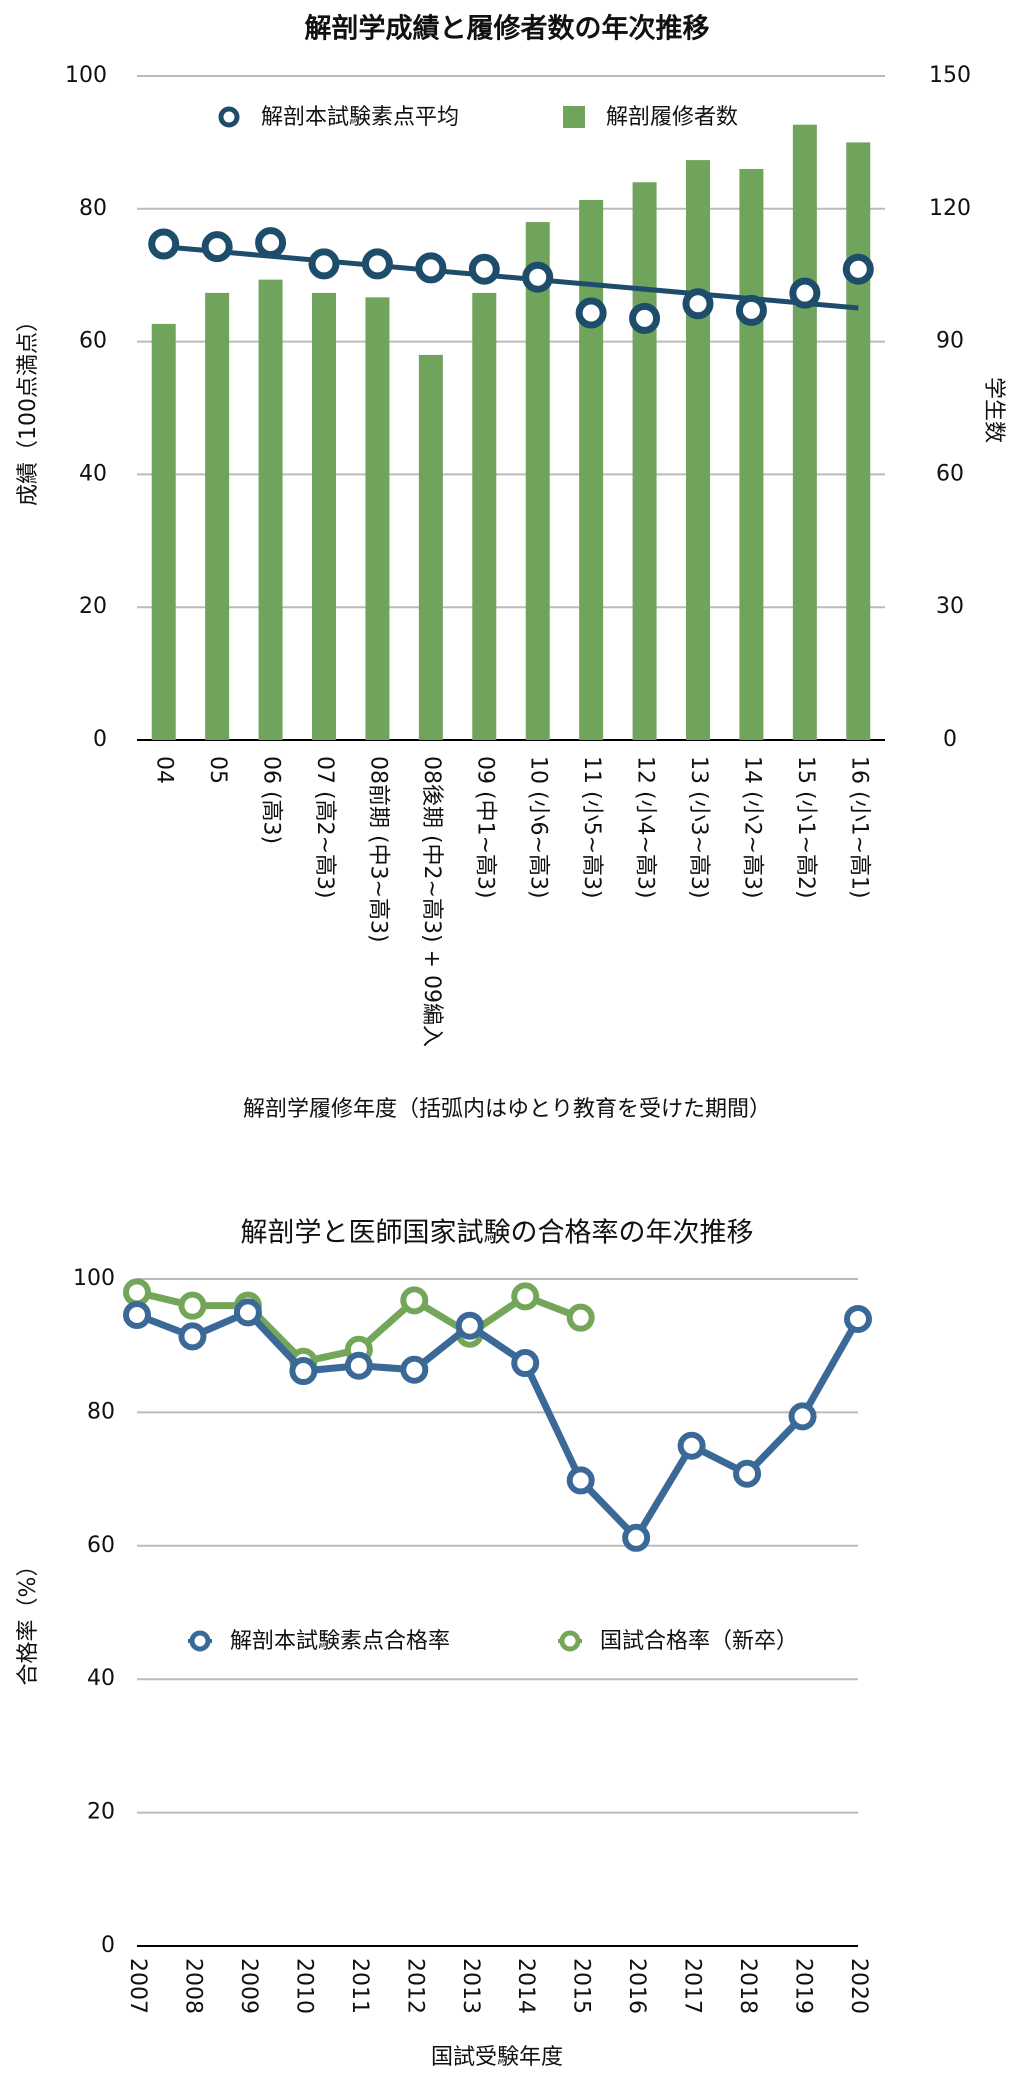 The width and height of the screenshot is (1014, 2092). What do you see at coordinates (164, 770) in the screenshot?
I see `x-tick-label: 04` at bounding box center [164, 770].